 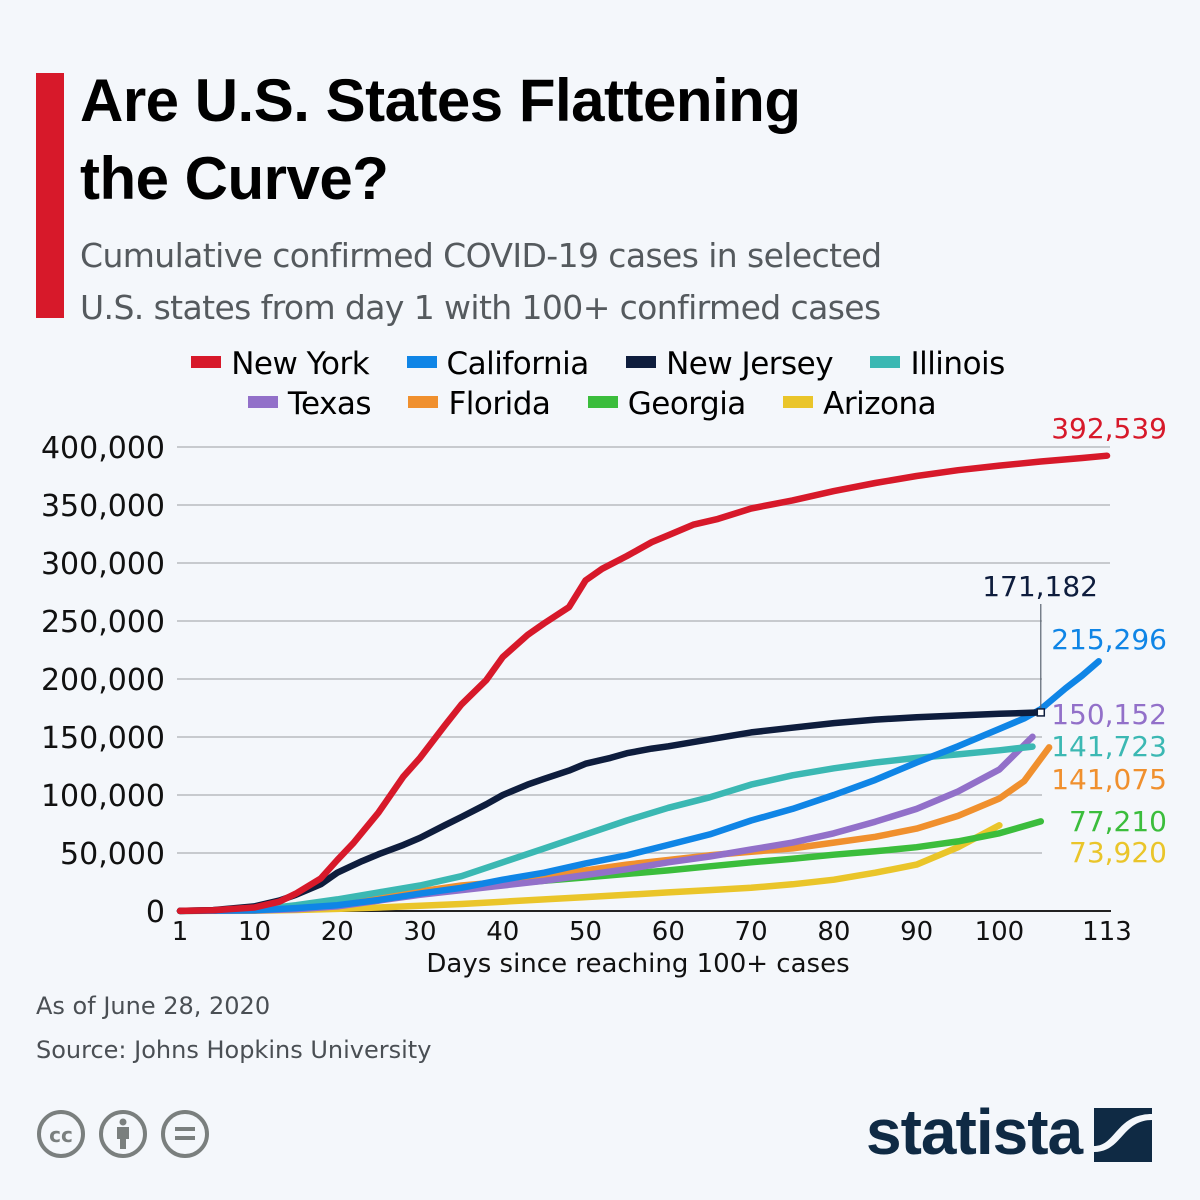 What do you see at coordinates (329, 404) in the screenshot?
I see `legend-label: Texas` at bounding box center [329, 404].